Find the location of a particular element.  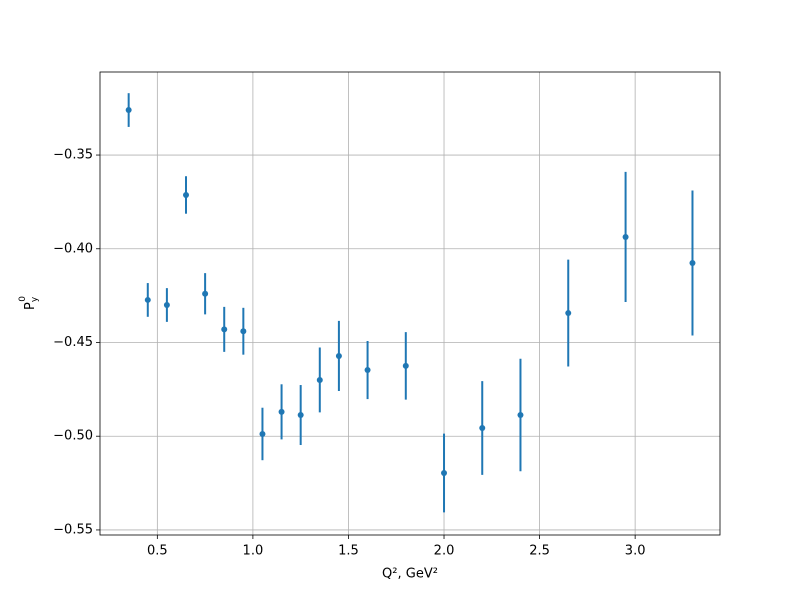

y-tick-label: −0.45 is located at coordinates (73, 342).